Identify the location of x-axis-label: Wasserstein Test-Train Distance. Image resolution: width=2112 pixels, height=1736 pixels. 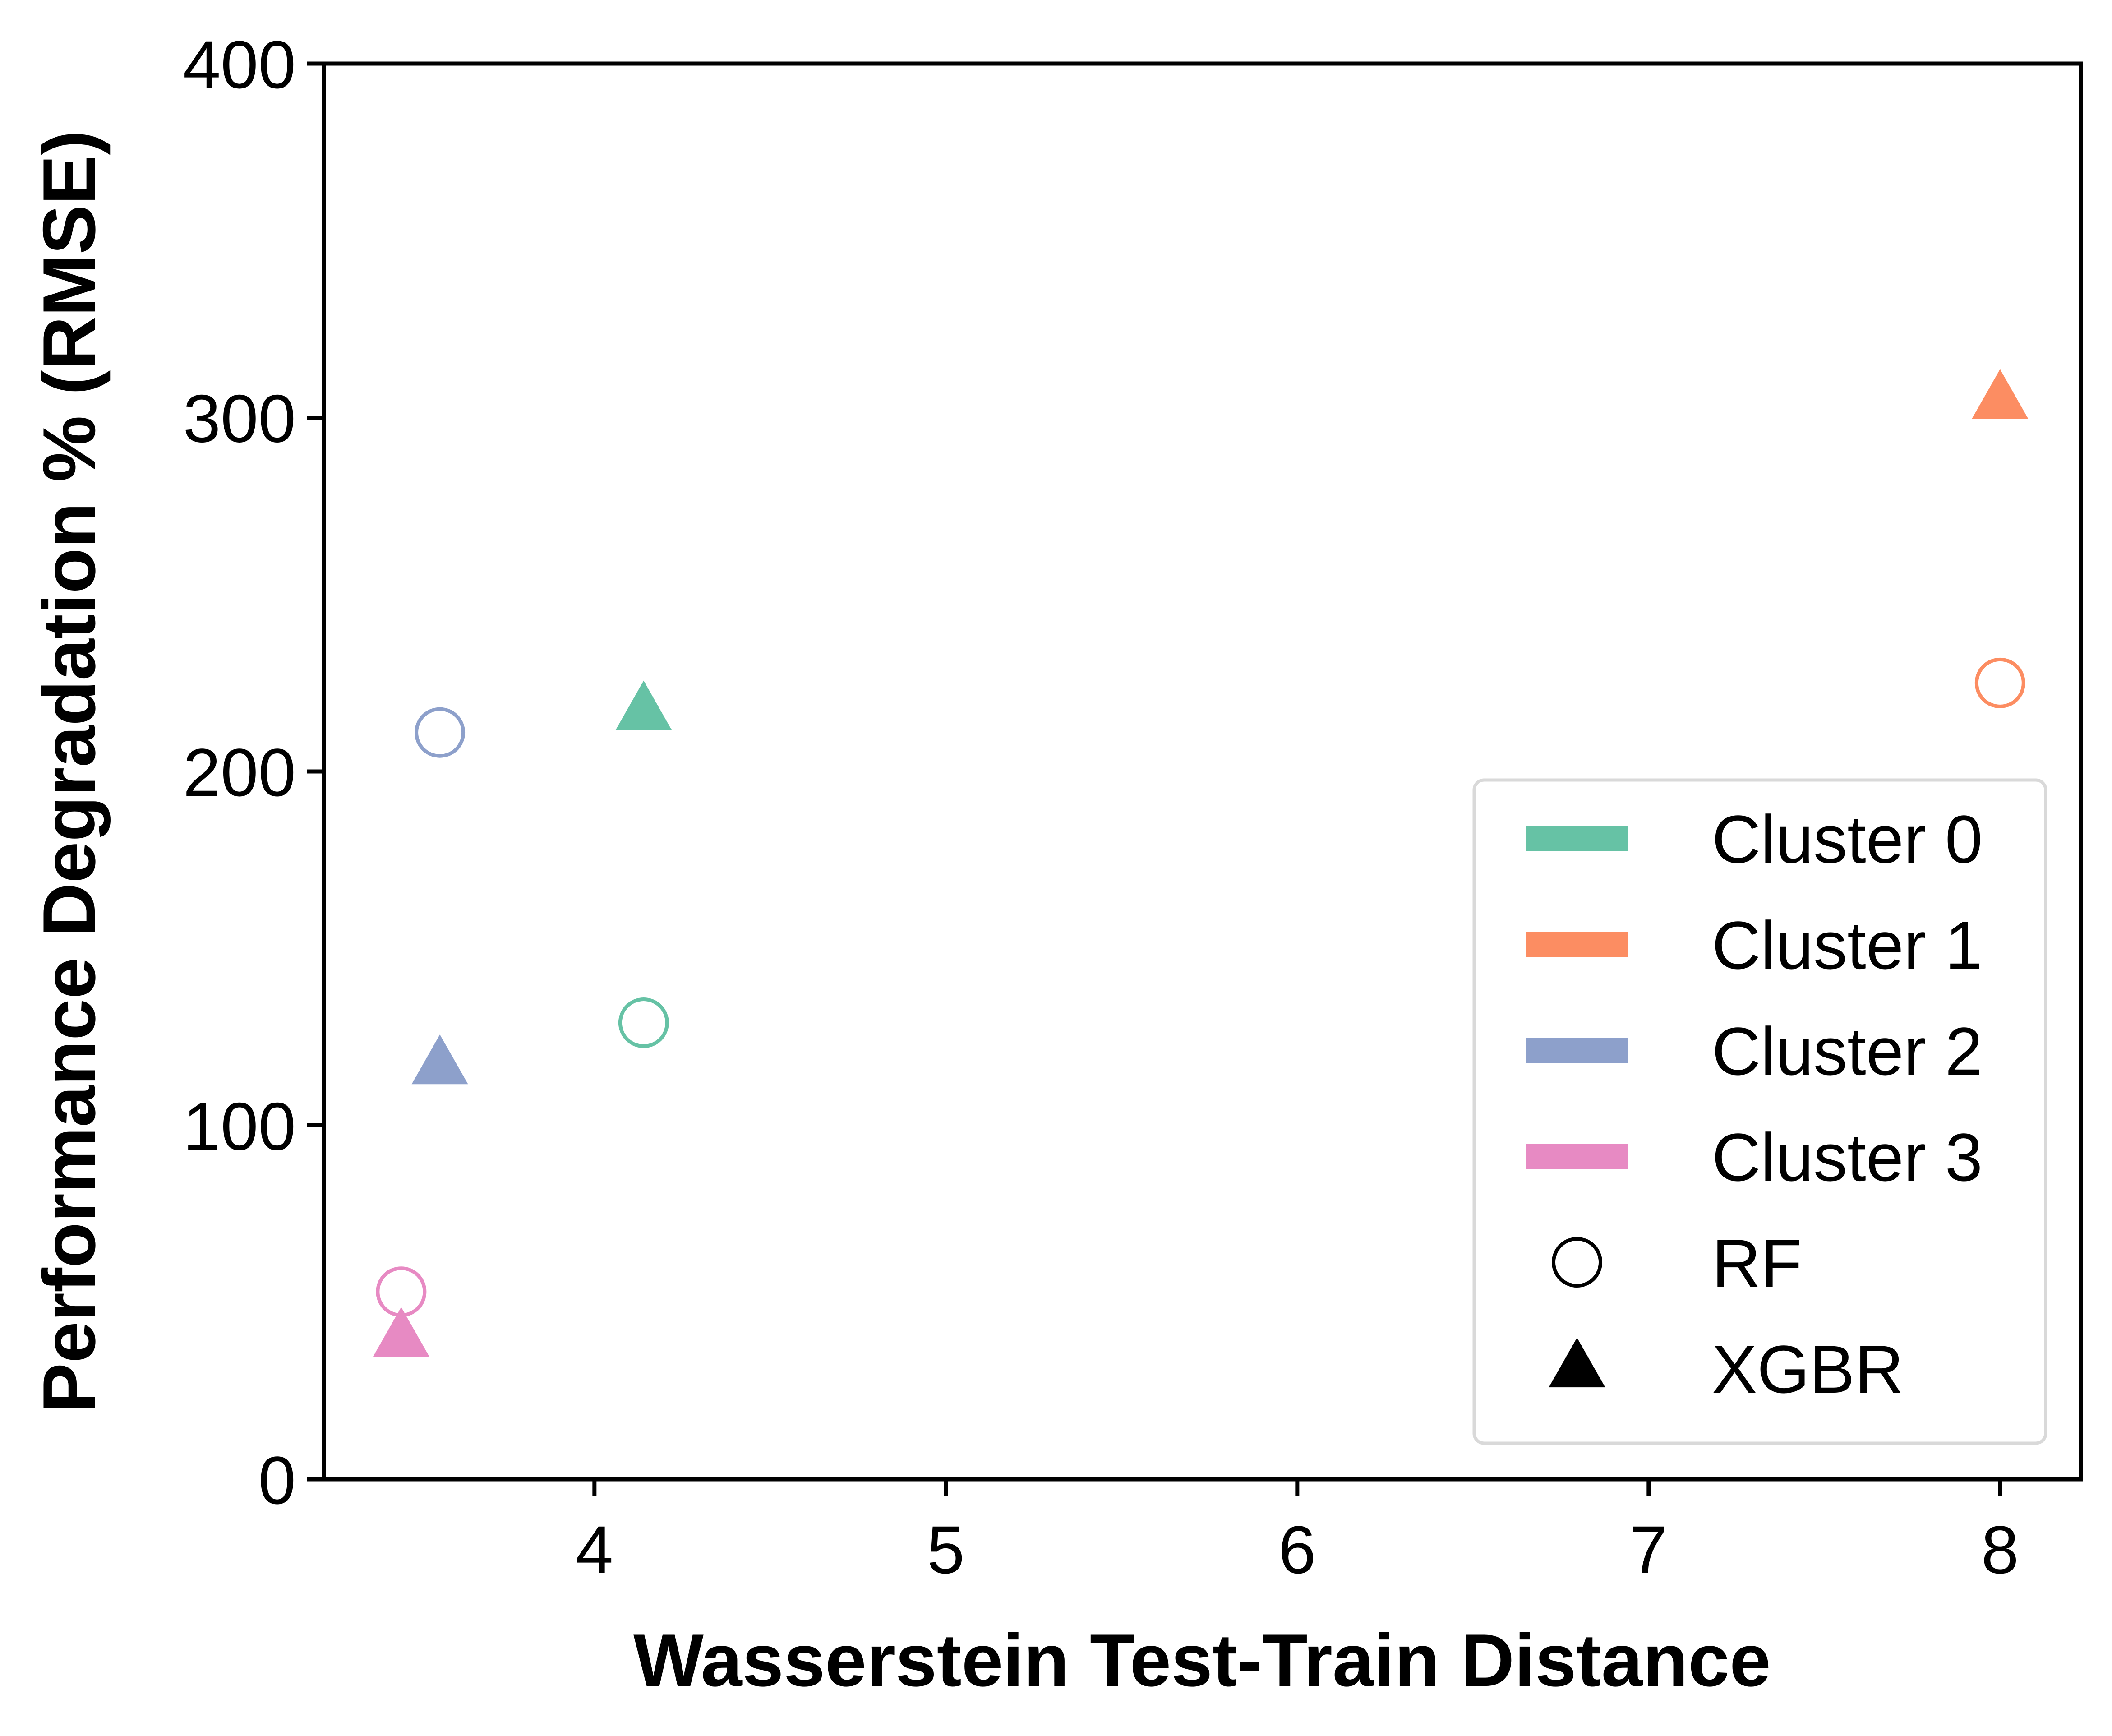
(1202, 1660).